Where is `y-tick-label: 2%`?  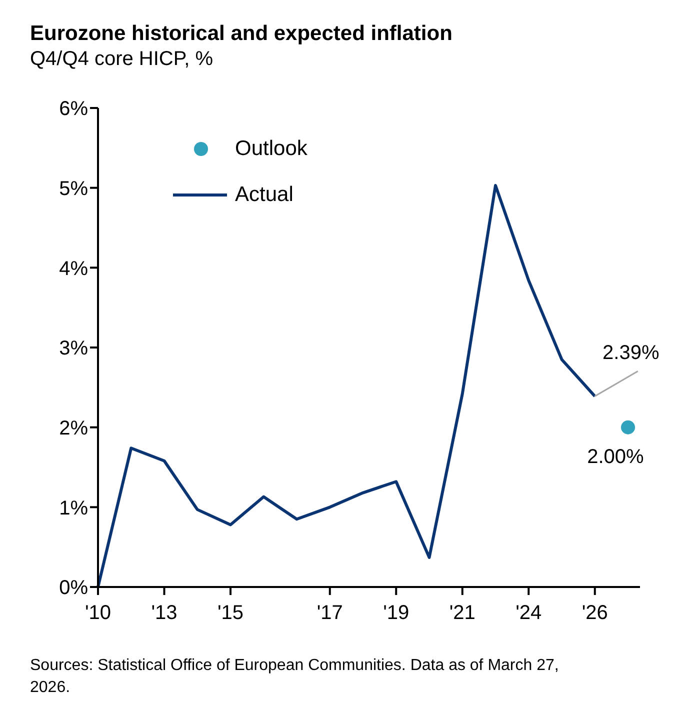 y-tick-label: 2% is located at coordinates (73, 428).